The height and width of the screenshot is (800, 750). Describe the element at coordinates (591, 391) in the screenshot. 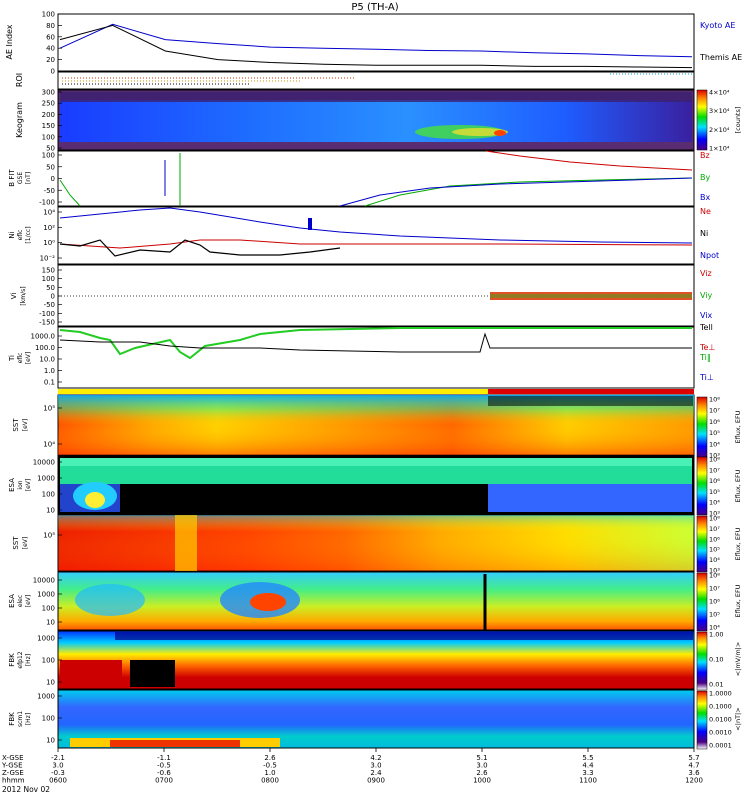

I see `mode-bar-red` at that location.